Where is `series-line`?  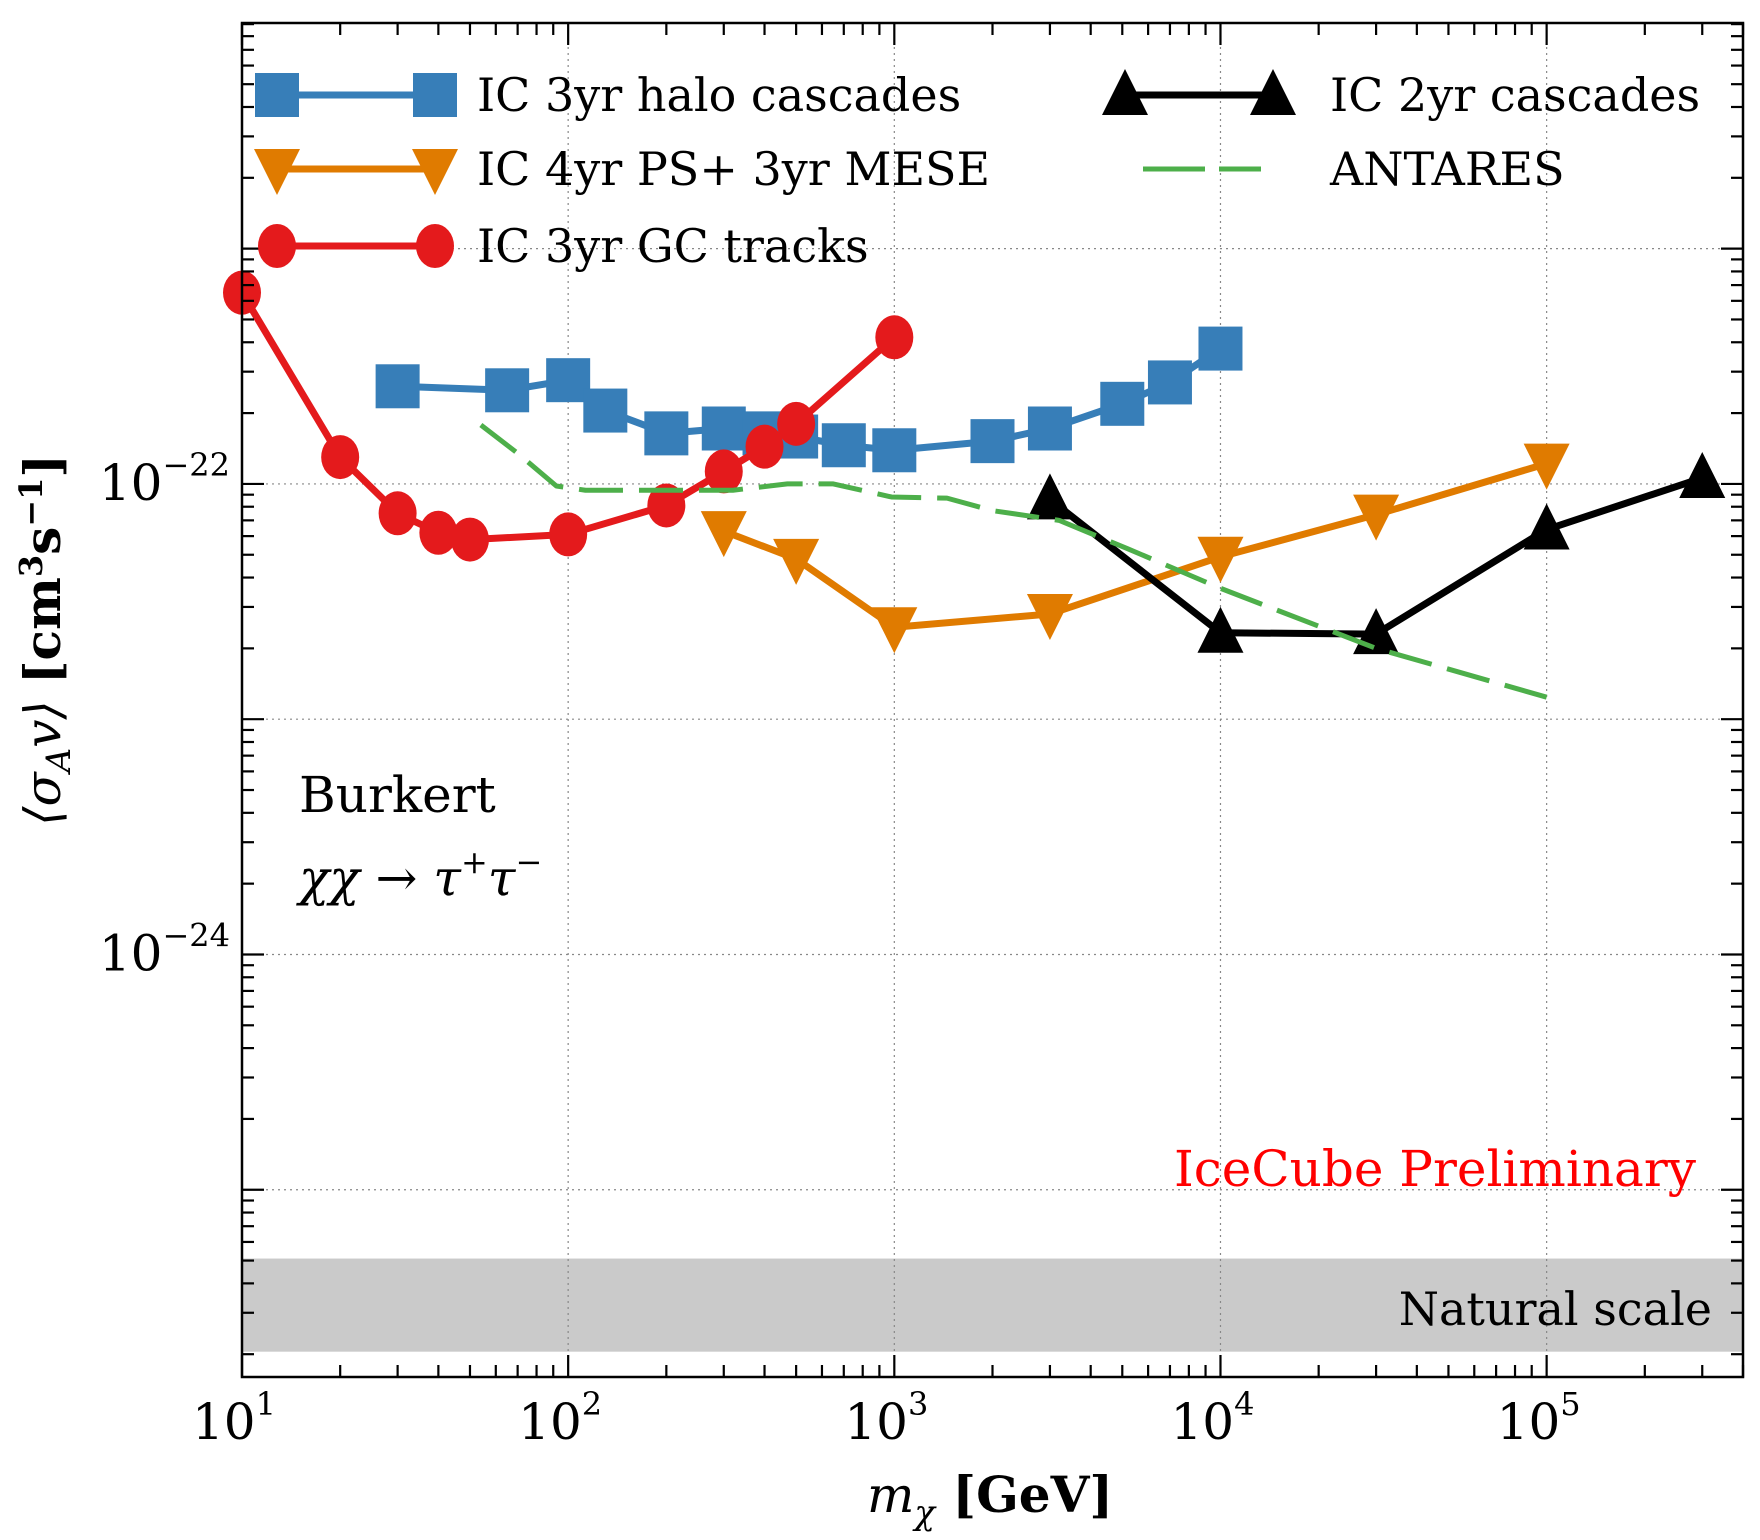 series-line is located at coordinates (1013, 561).